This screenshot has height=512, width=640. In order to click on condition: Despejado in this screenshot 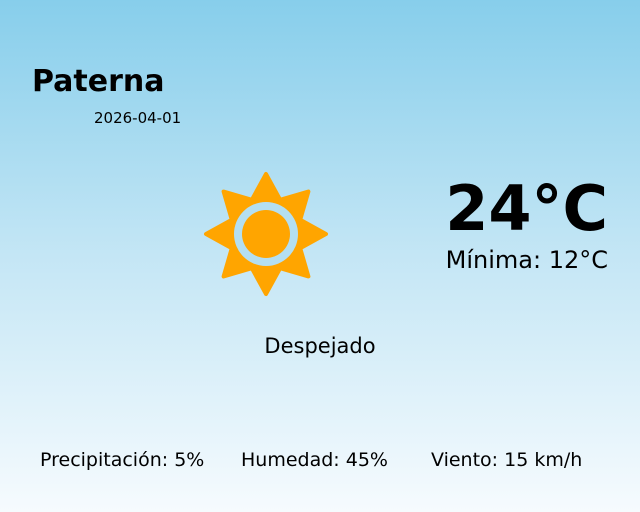, I will do `click(320, 346)`.